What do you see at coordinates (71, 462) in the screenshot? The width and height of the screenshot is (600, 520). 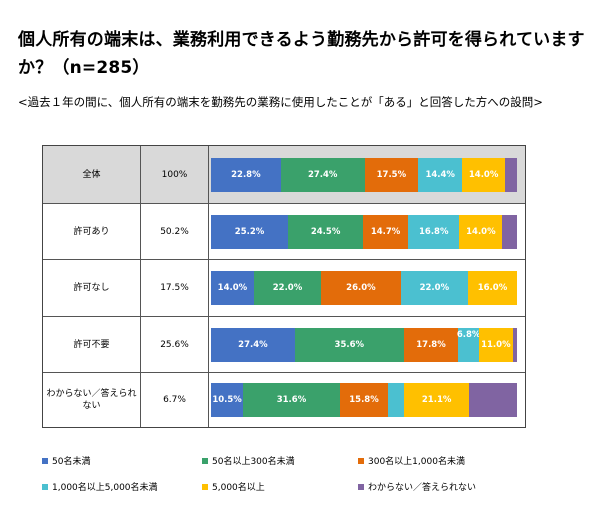 I see `legend-label: 50名未満` at bounding box center [71, 462].